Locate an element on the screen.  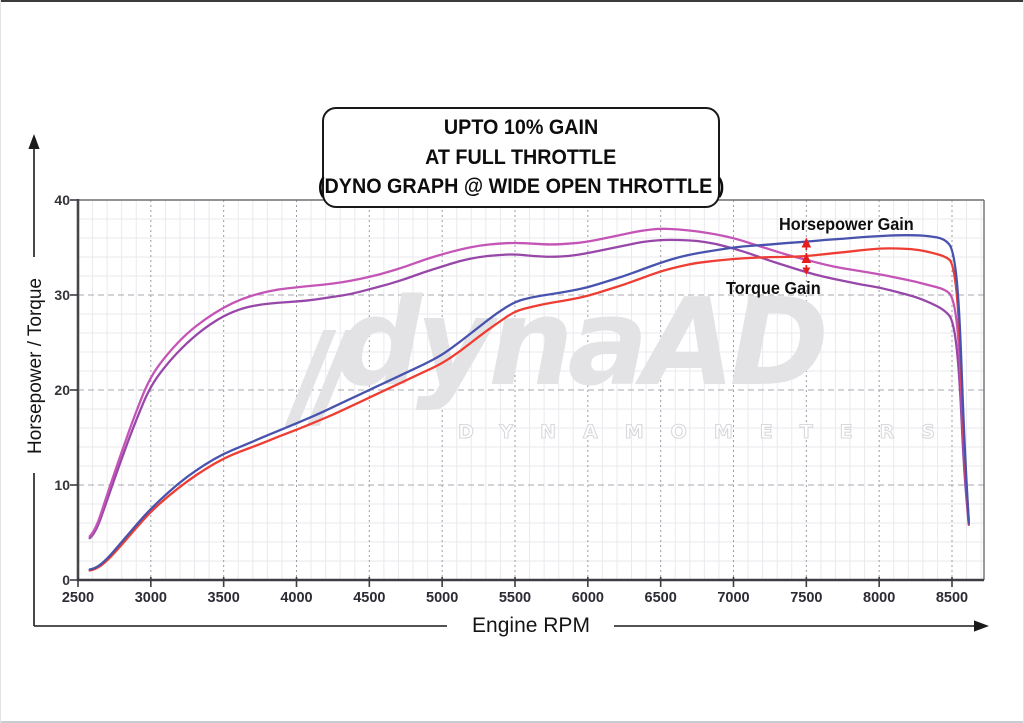
y-tick-label: 0 is located at coordinates (66, 580).